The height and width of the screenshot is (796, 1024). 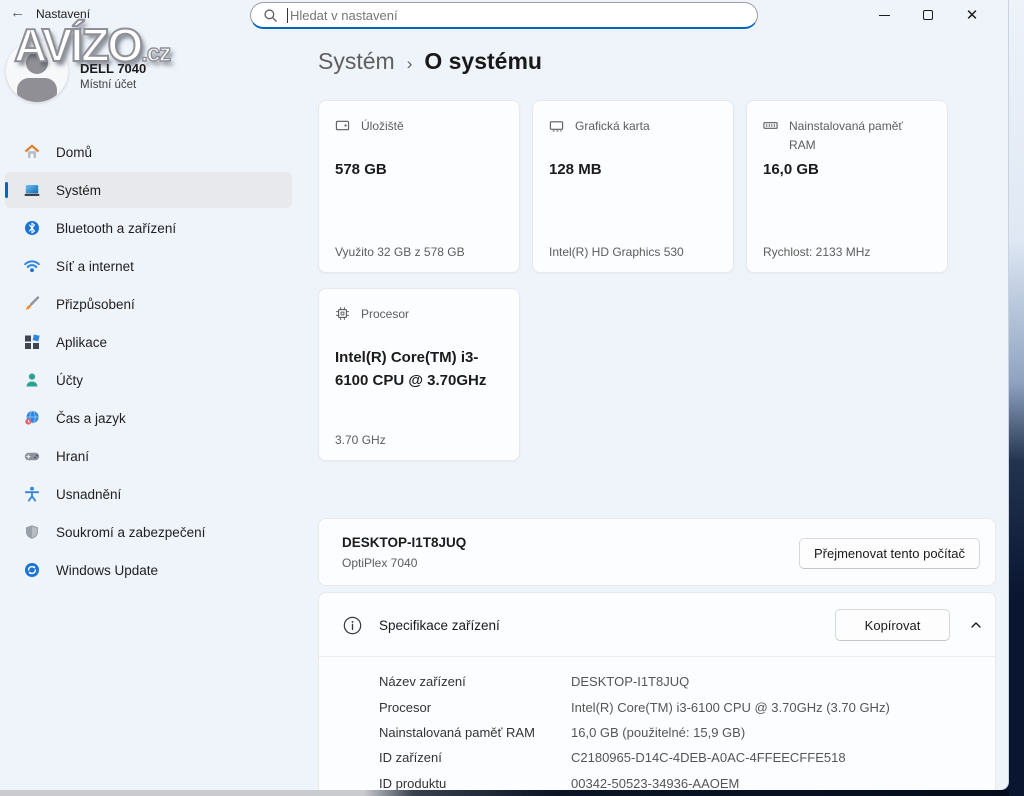 I want to click on rename-pc-button: Přejmenovat tento počítač, so click(x=889, y=553).